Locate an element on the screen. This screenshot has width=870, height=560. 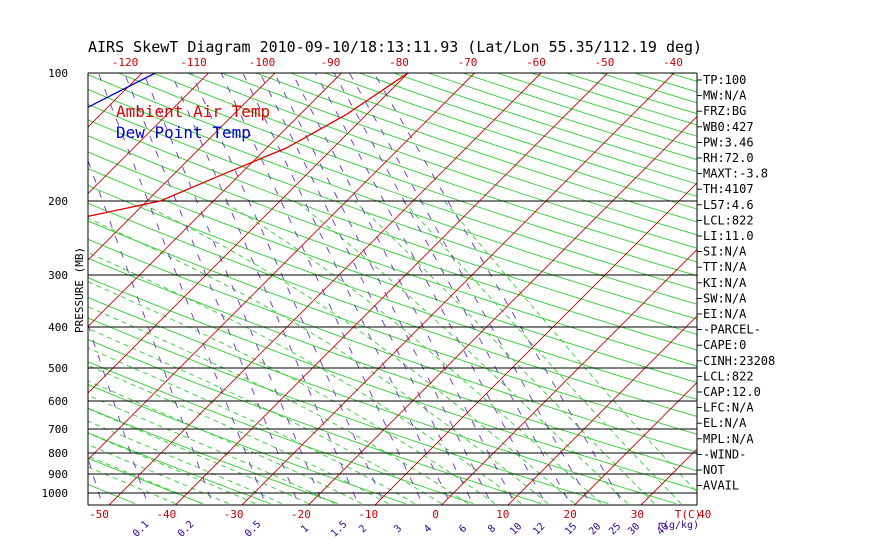
index-entry: WB0:427 is located at coordinates (728, 127).